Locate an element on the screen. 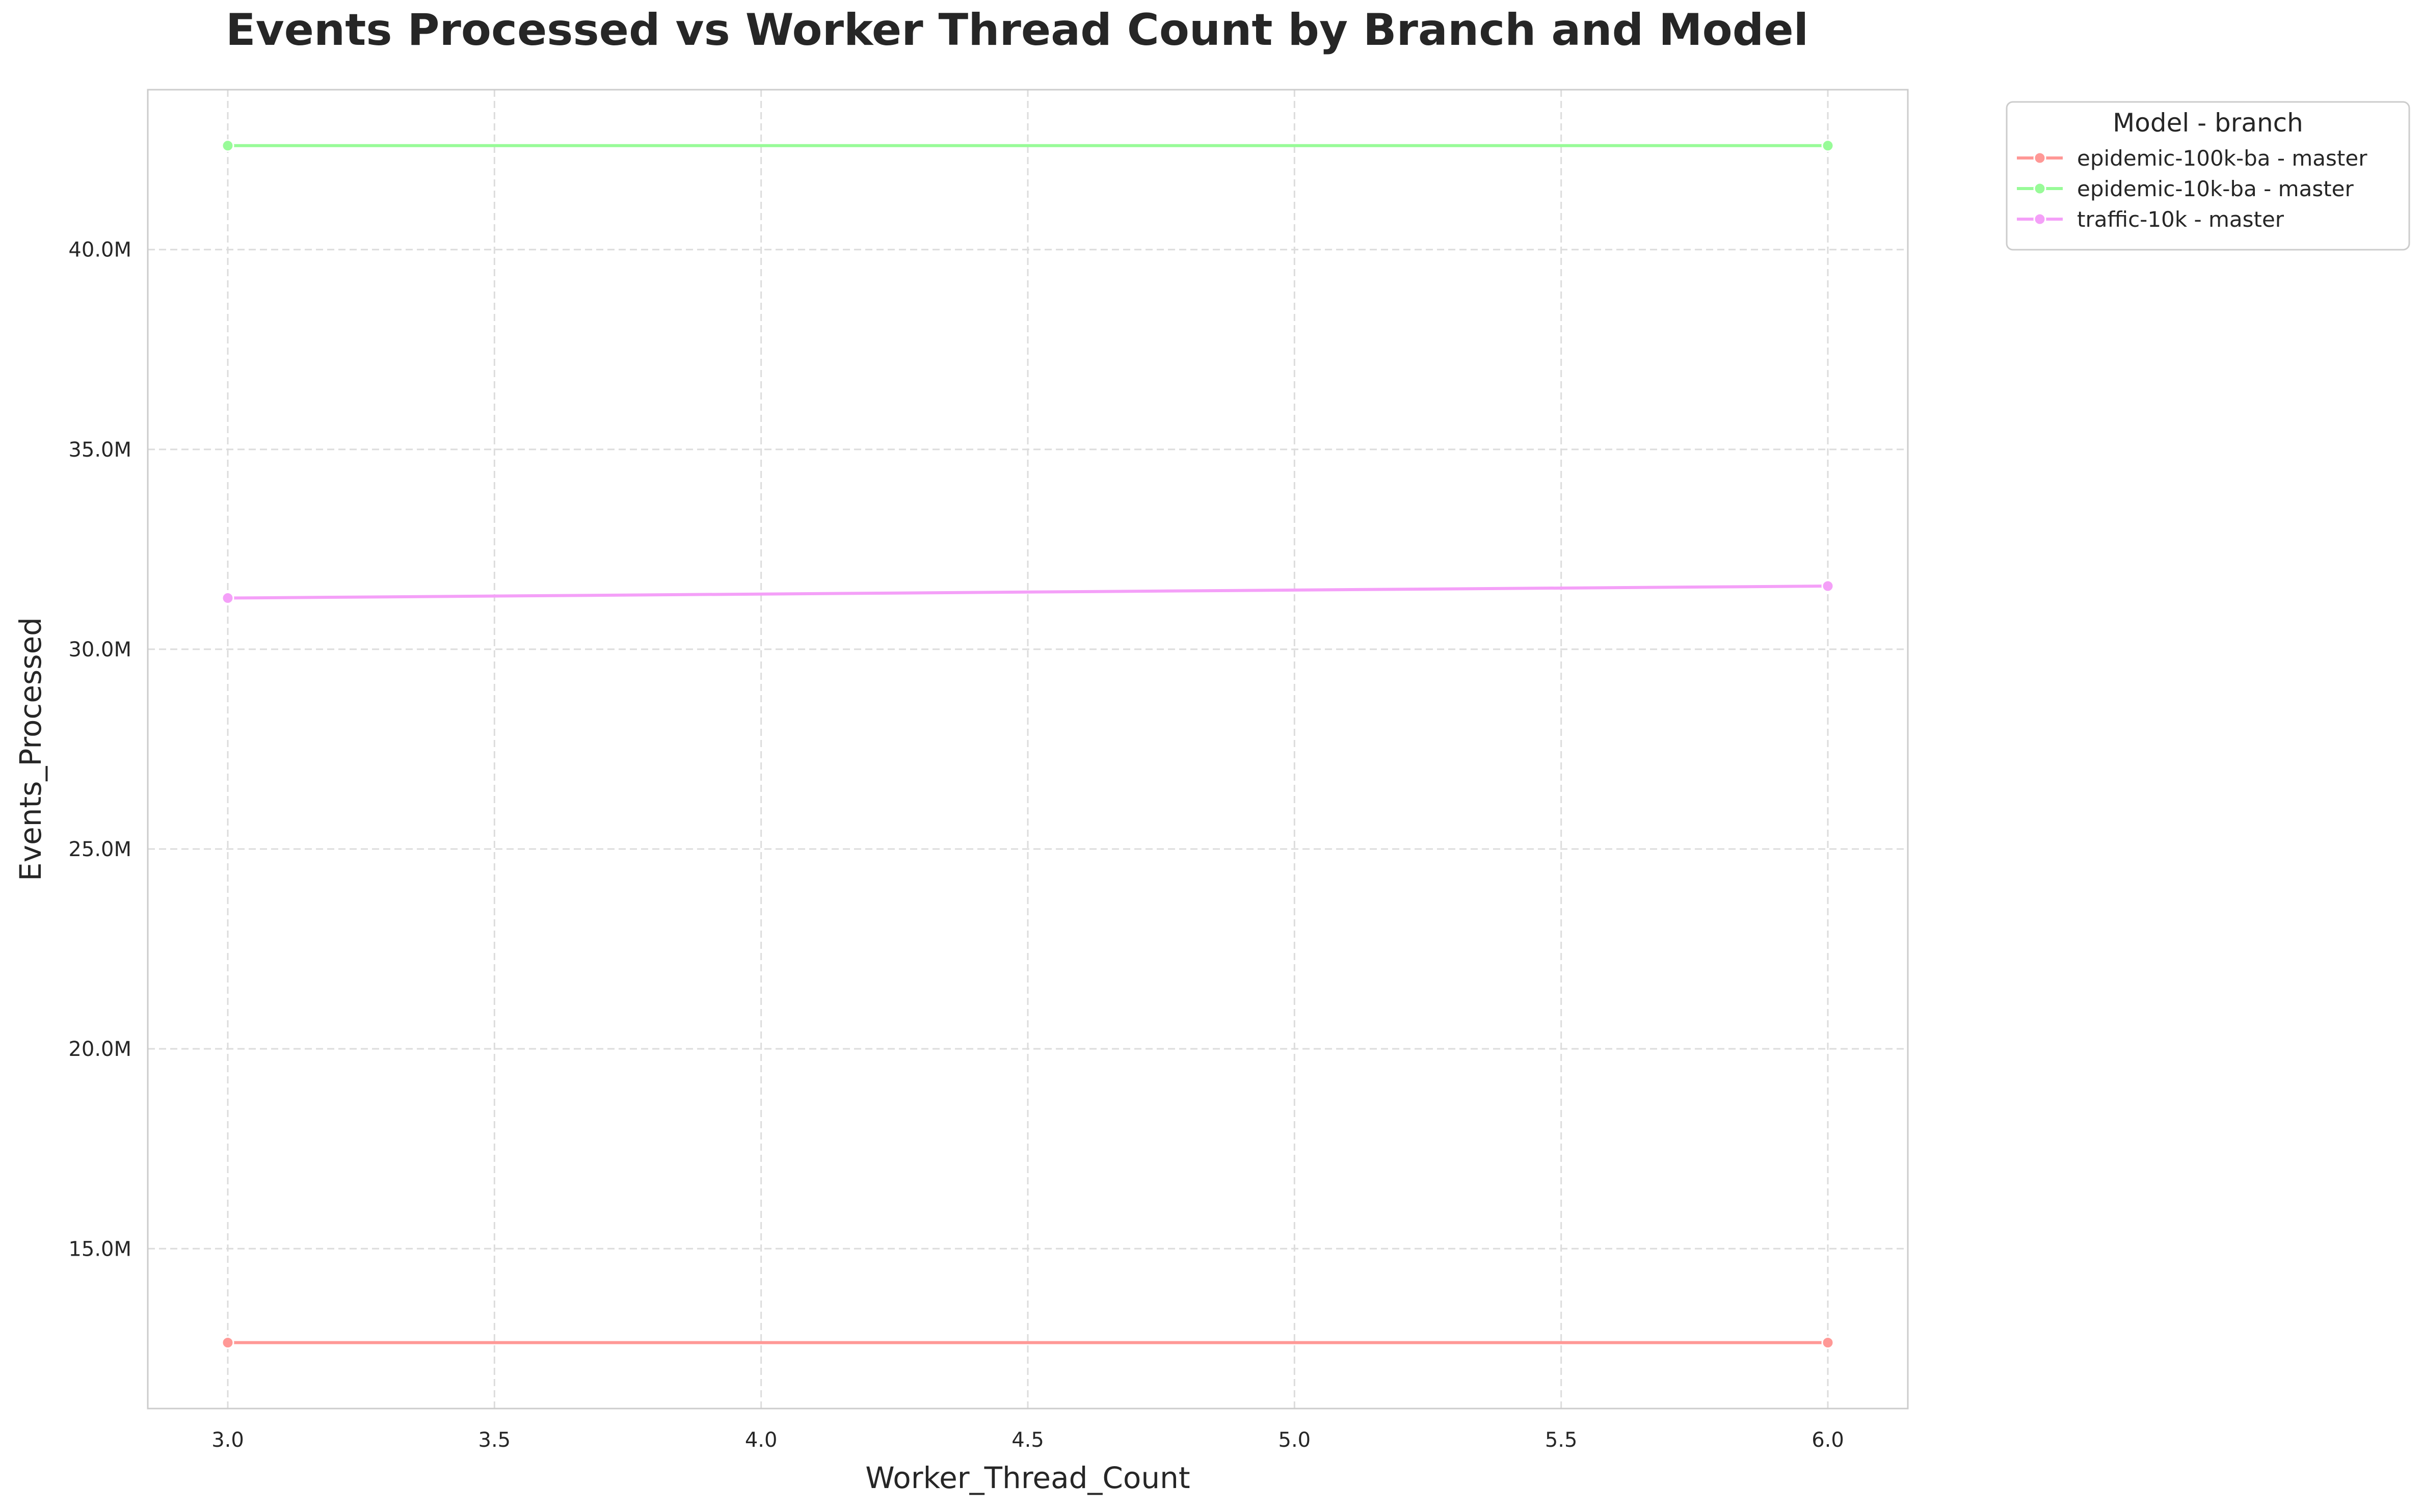 The height and width of the screenshot is (1512, 2423). x-tick-label: 5.0 is located at coordinates (1295, 1440).